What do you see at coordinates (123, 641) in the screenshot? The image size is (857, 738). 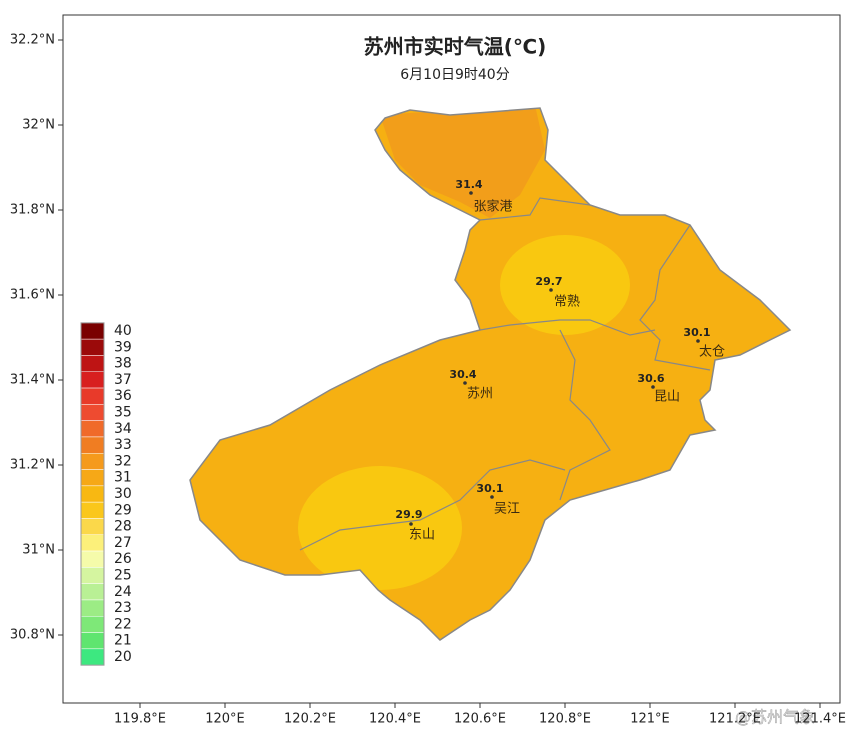 I see `legend-label: 21` at bounding box center [123, 641].